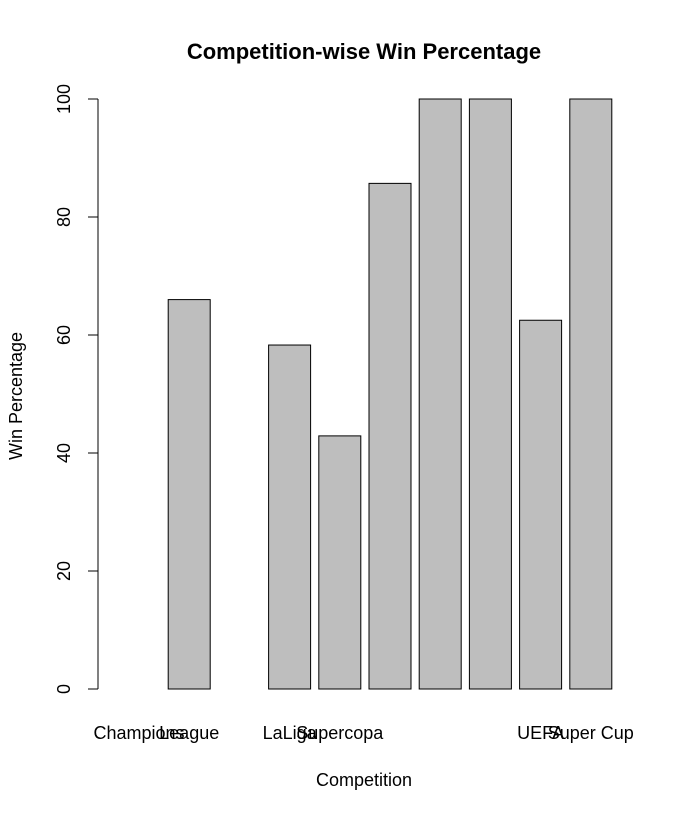 The width and height of the screenshot is (682, 818). What do you see at coordinates (364, 51) in the screenshot?
I see `chart-title: Competition-wise Win Percentage` at bounding box center [364, 51].